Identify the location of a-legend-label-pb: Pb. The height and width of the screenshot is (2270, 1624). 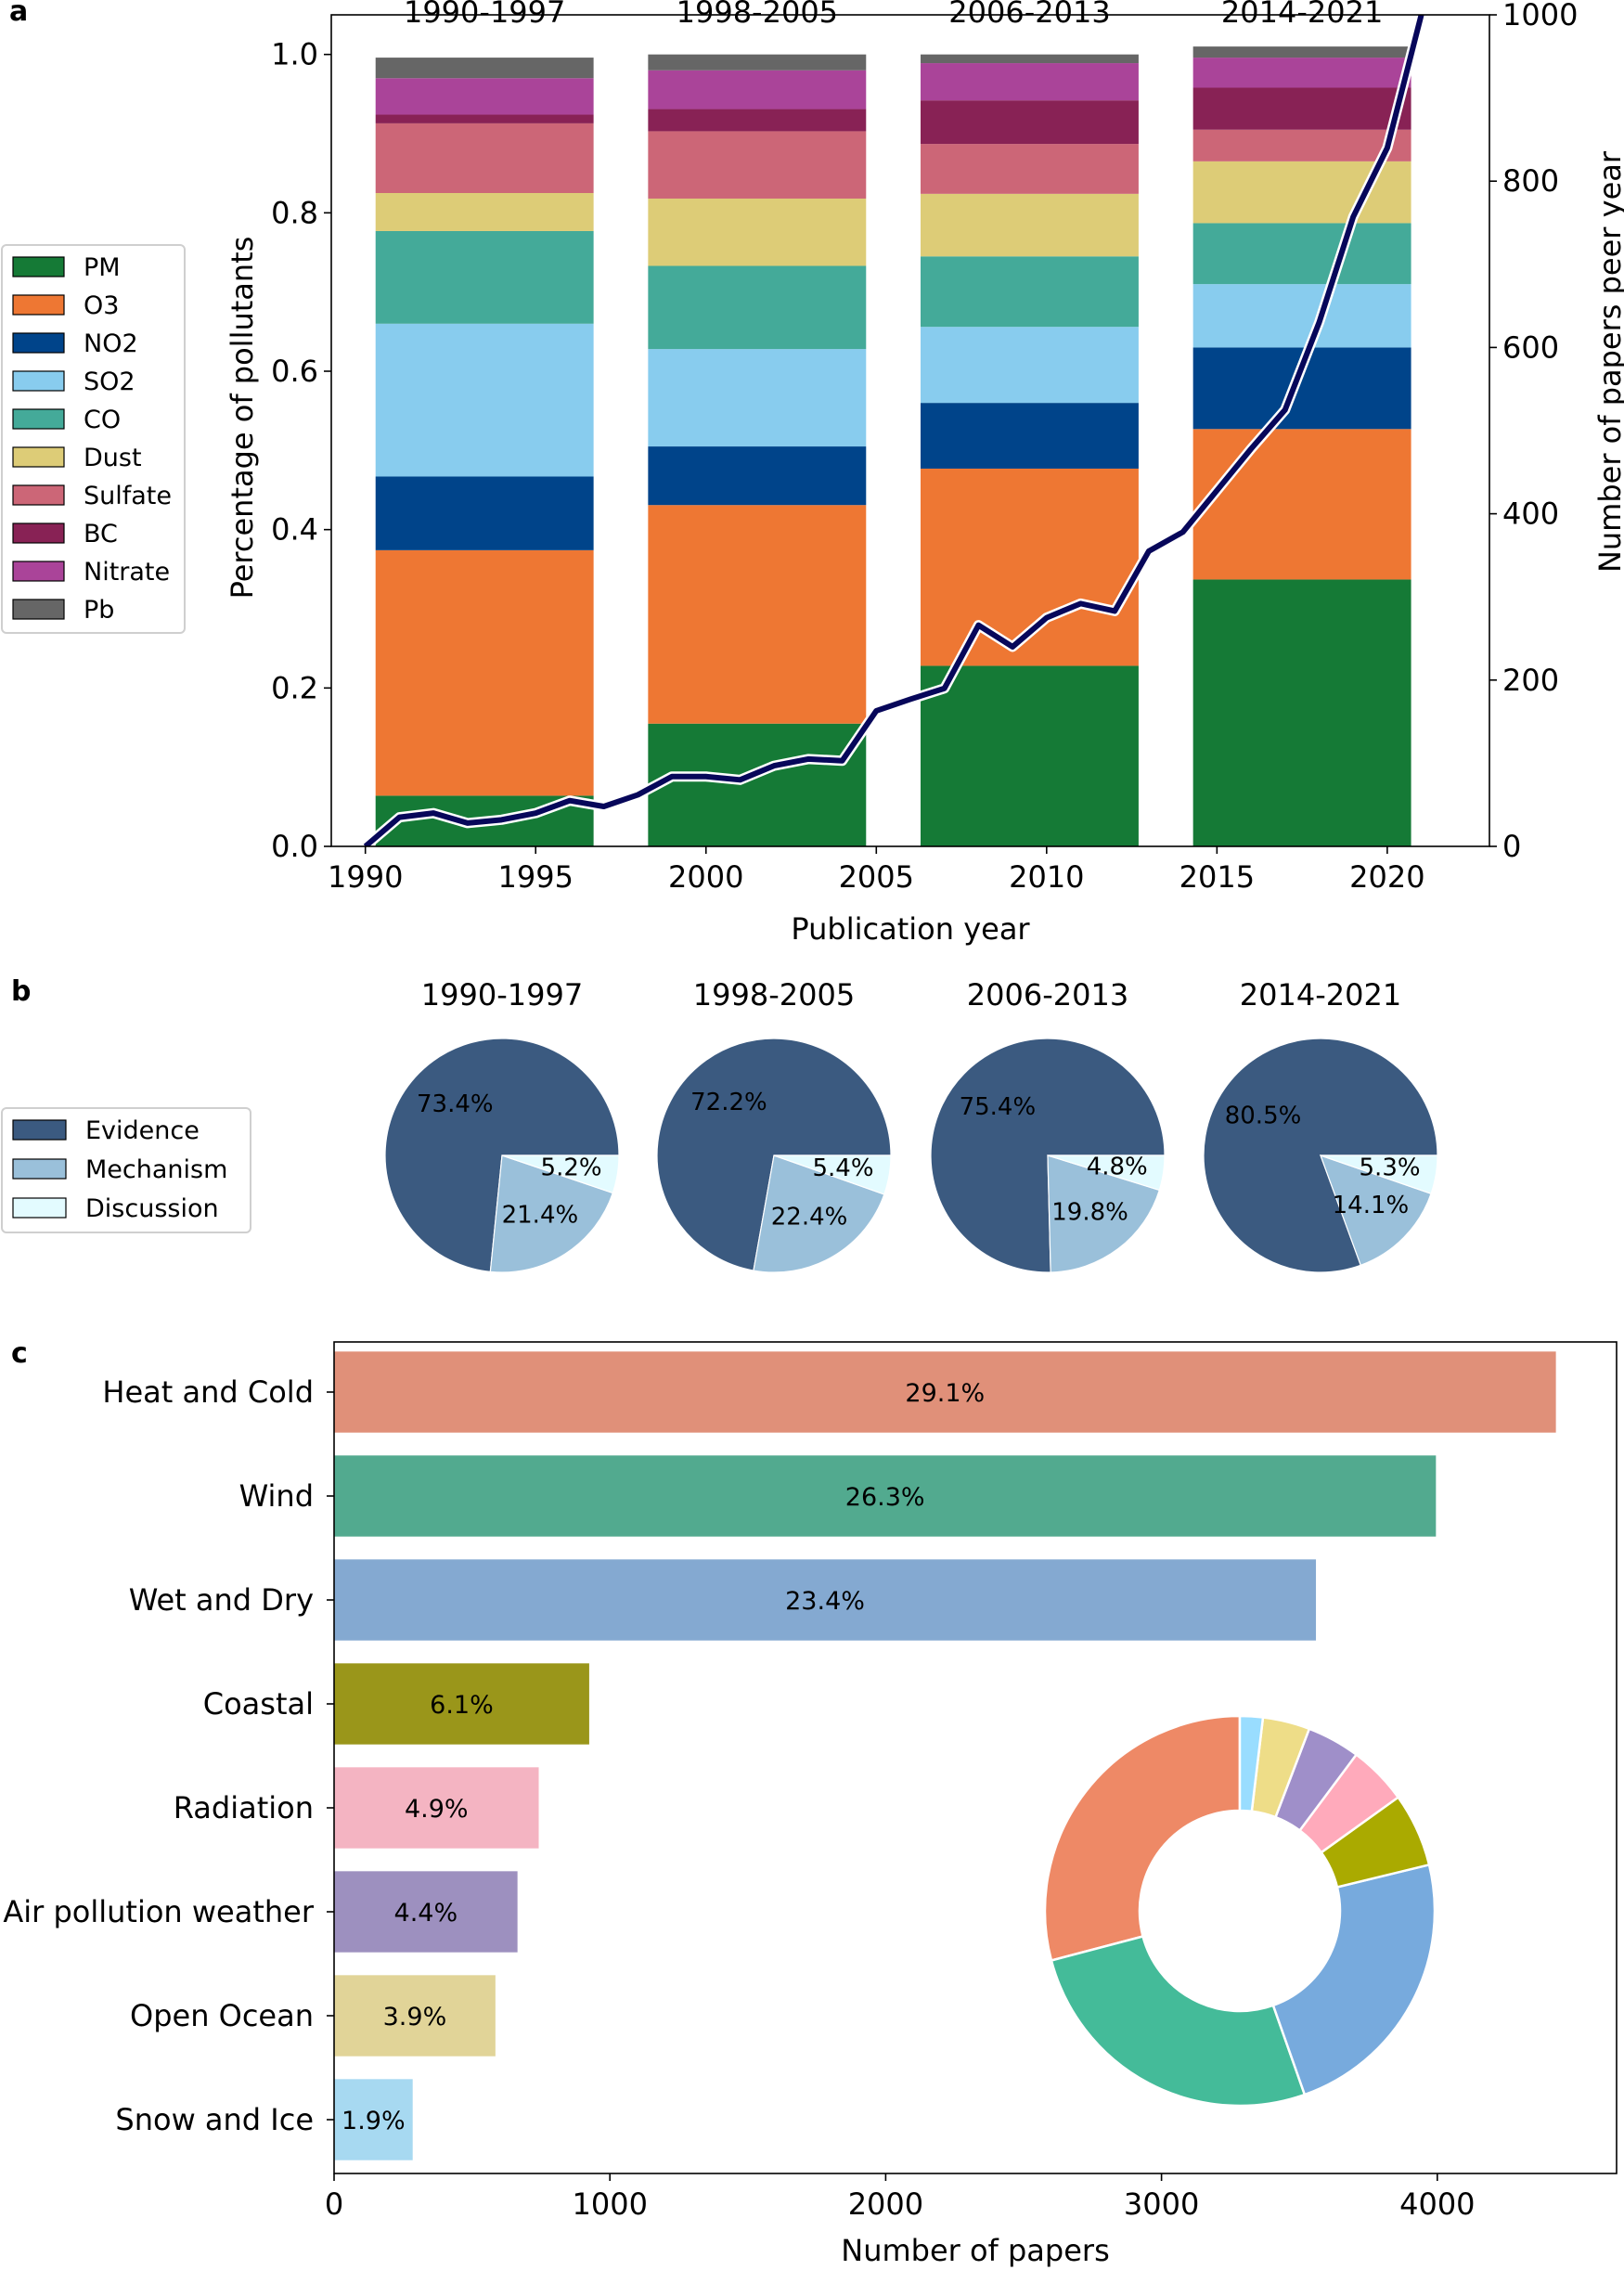
(99, 610).